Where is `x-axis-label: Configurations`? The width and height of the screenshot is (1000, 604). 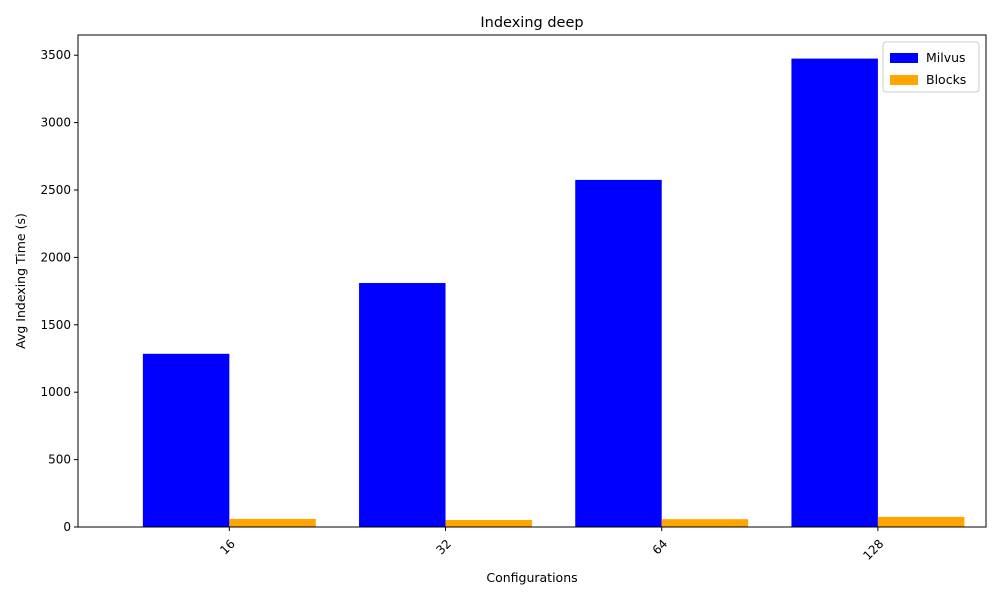
x-axis-label: Configurations is located at coordinates (531, 577).